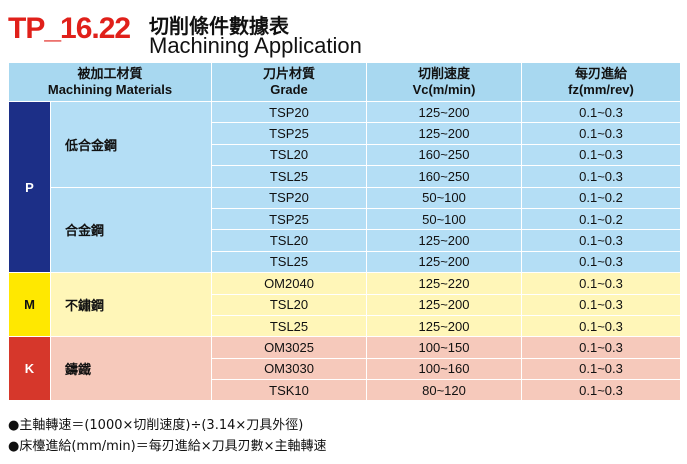  What do you see at coordinates (131, 369) in the screenshot?
I see `material-name: 鑄鐵` at bounding box center [131, 369].